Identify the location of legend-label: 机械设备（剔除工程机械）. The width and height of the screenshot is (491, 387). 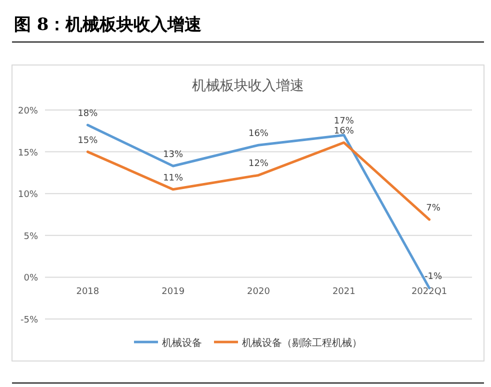
(302, 343).